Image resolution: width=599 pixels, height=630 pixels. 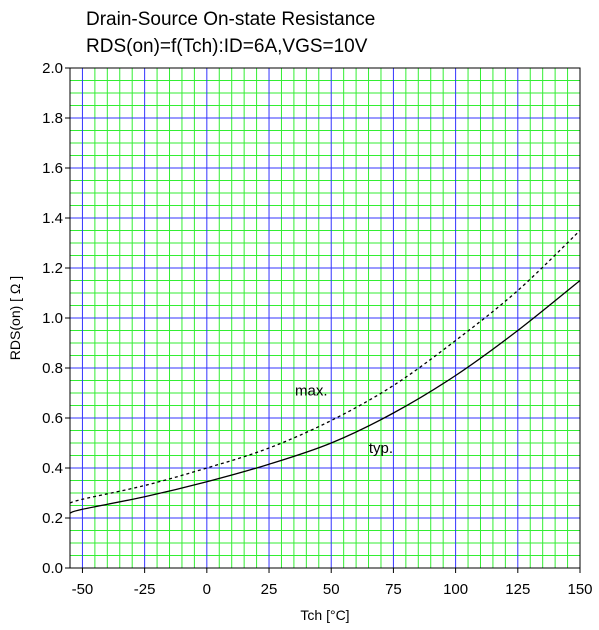 What do you see at coordinates (230, 19) in the screenshot?
I see `chart-title: Drain-Source On-state Resistance` at bounding box center [230, 19].